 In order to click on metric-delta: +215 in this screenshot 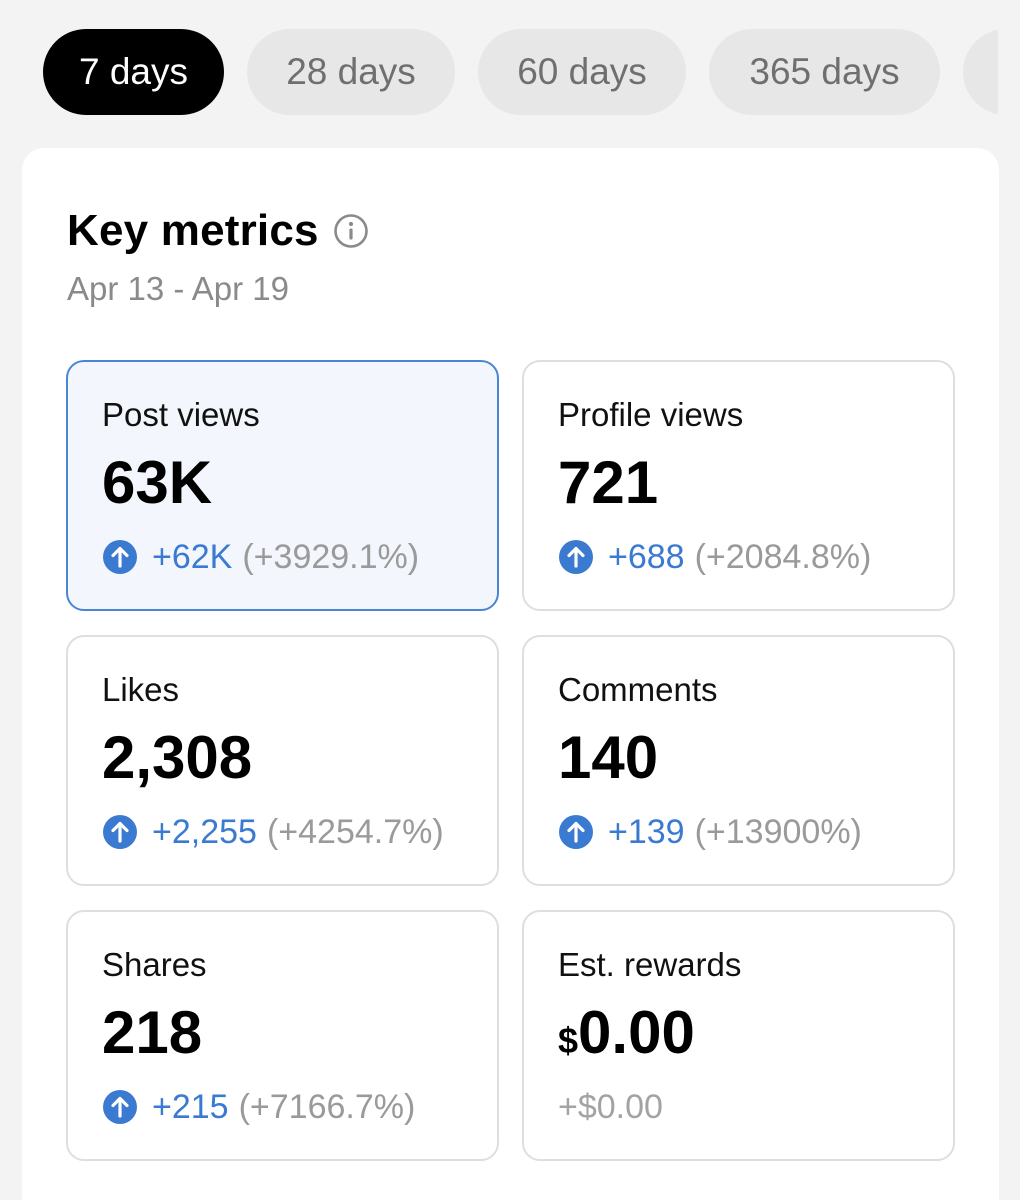, I will do `click(190, 1107)`.